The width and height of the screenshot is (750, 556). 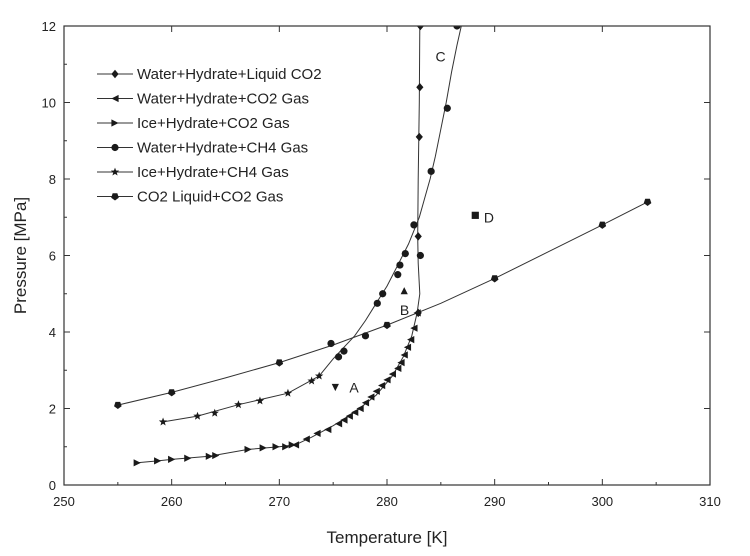 I want to click on annotation-label-a: A, so click(x=354, y=387).